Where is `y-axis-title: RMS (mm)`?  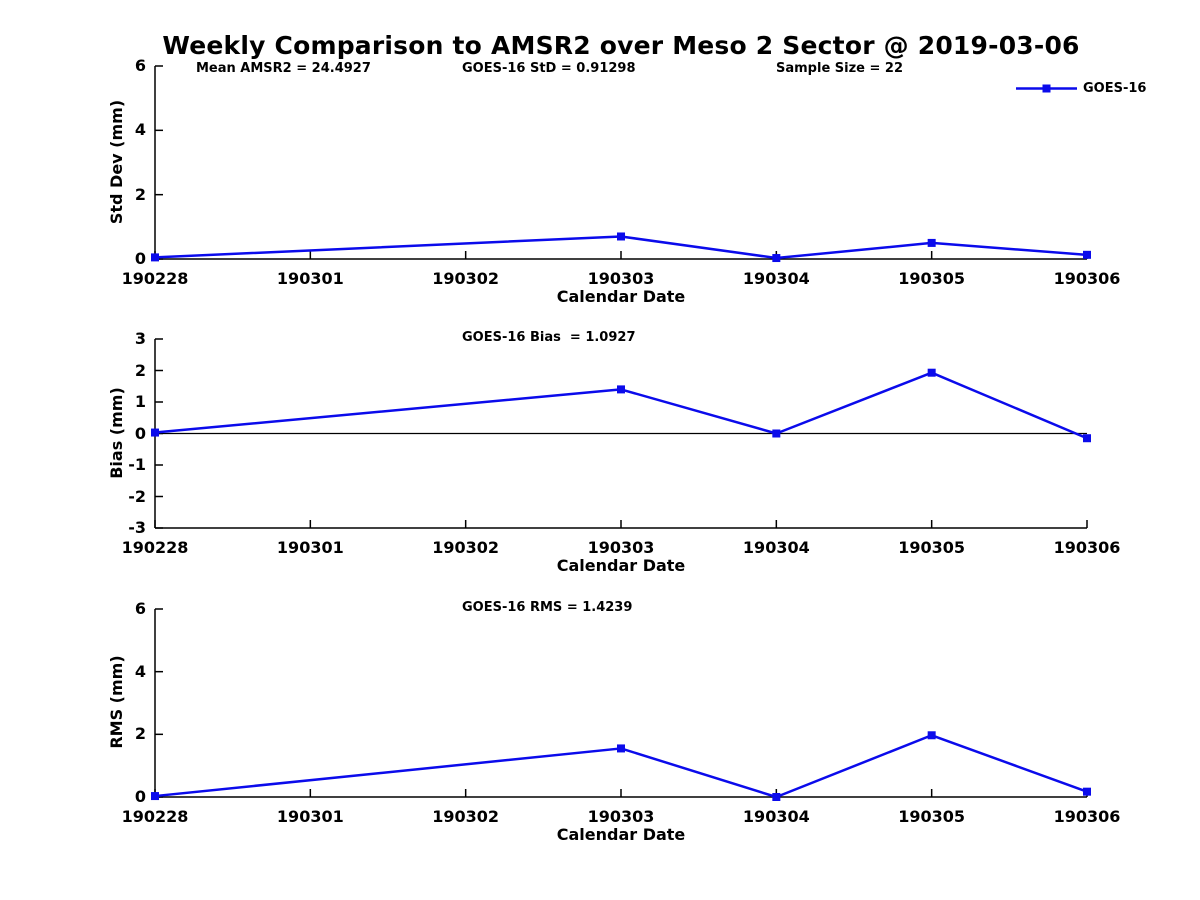 y-axis-title: RMS (mm) is located at coordinates (116, 702).